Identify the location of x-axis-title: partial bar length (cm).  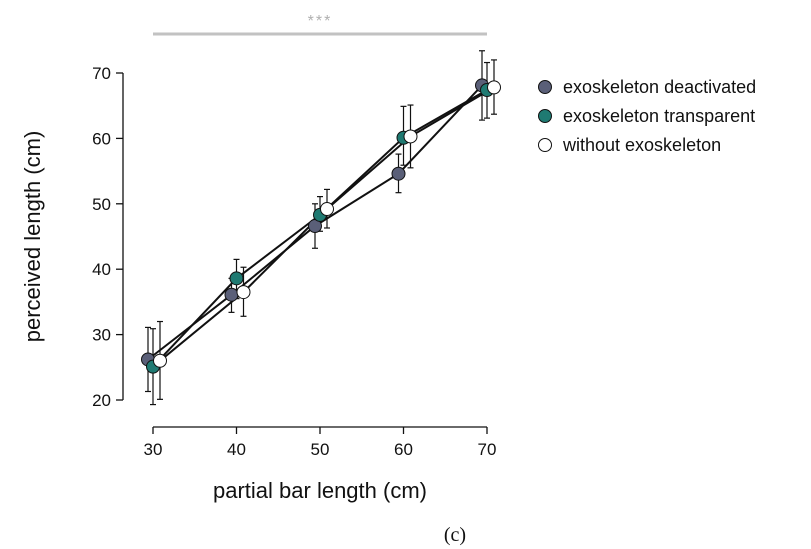
(320, 490).